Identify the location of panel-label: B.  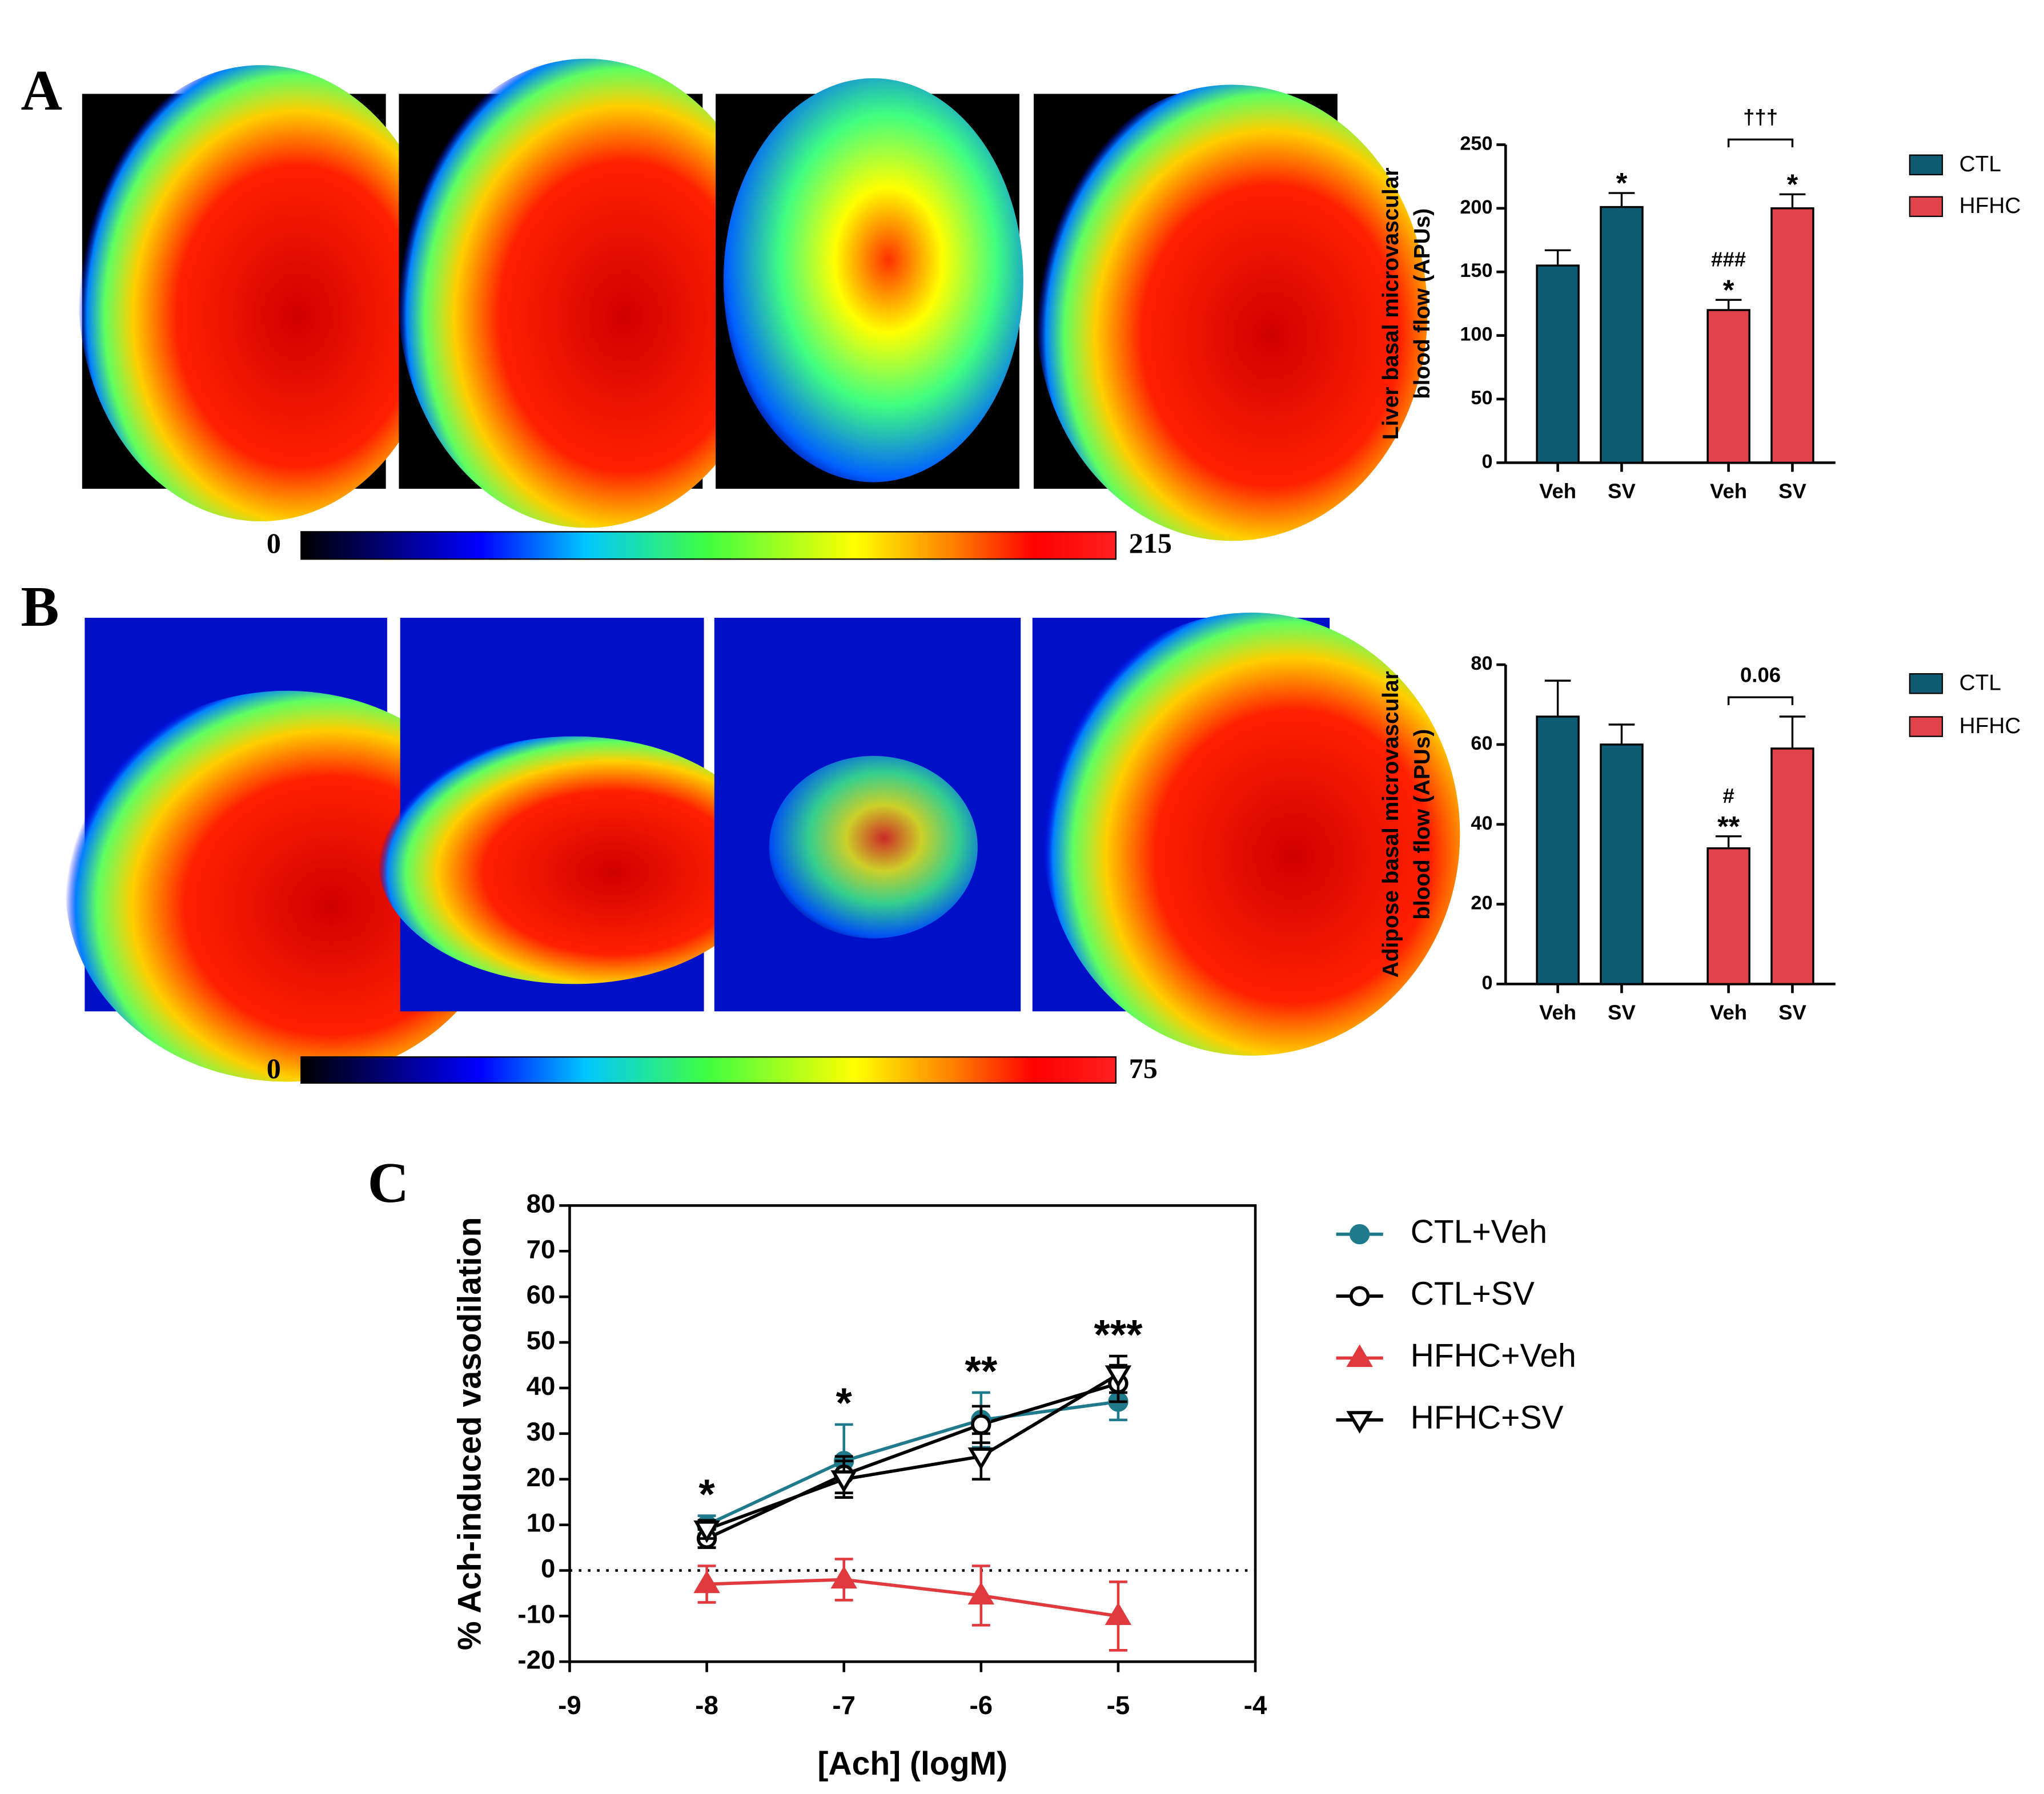
(40, 607).